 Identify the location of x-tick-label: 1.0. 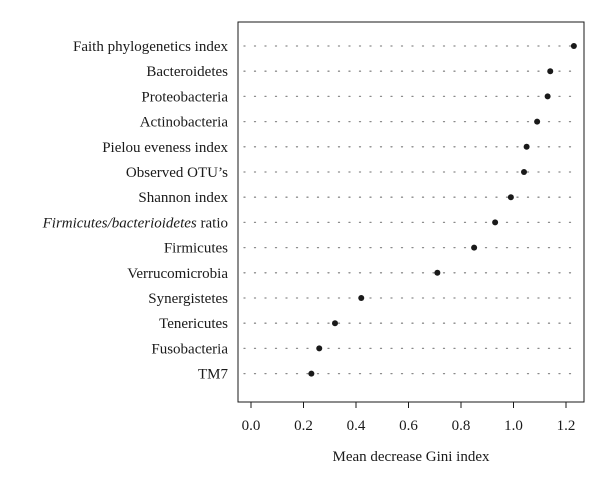
(513, 426).